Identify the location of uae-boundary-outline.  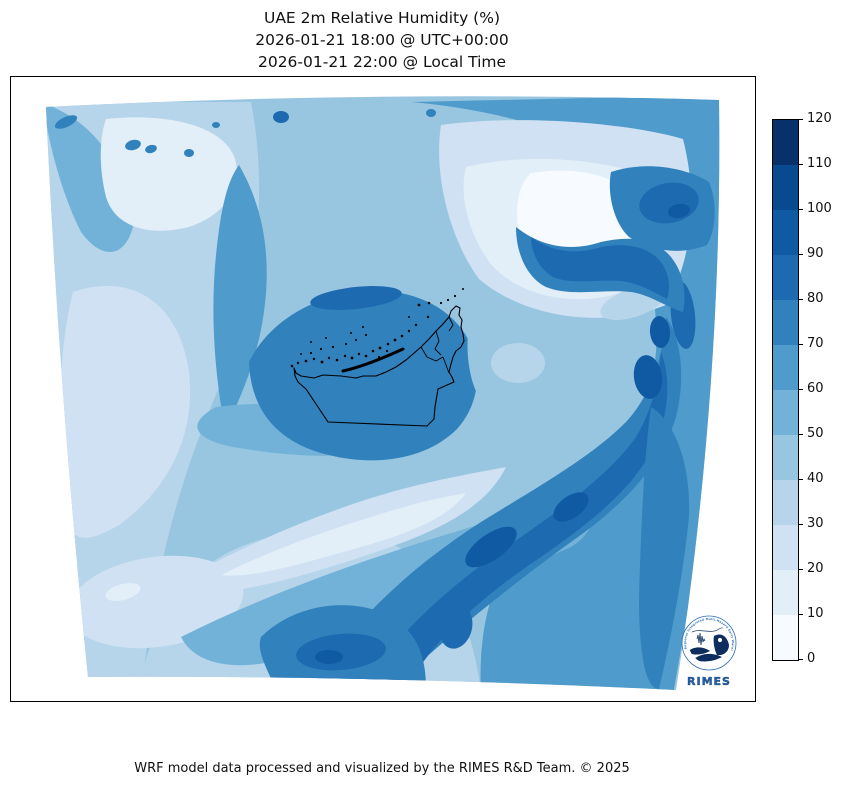
(379, 366).